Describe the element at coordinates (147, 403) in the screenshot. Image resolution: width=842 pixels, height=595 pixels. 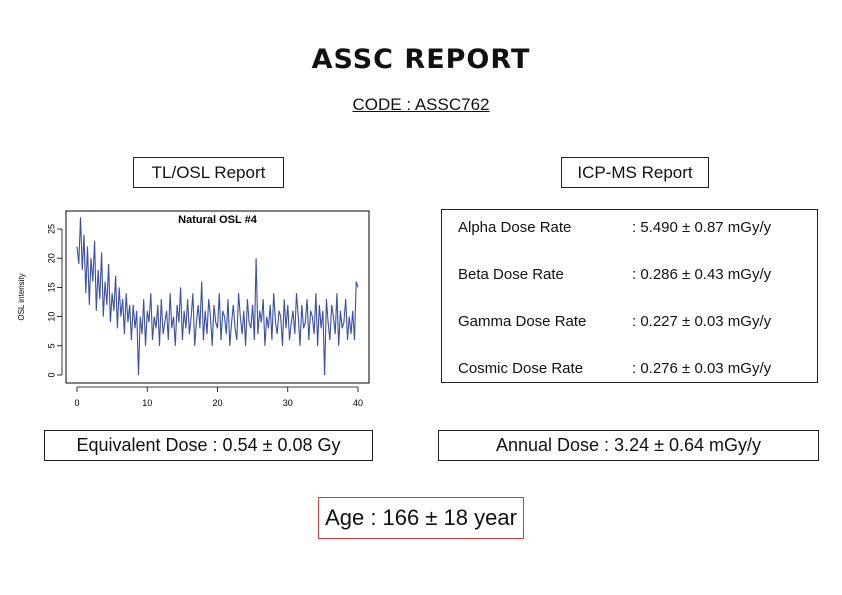
I see `x-tick-label: 10` at that location.